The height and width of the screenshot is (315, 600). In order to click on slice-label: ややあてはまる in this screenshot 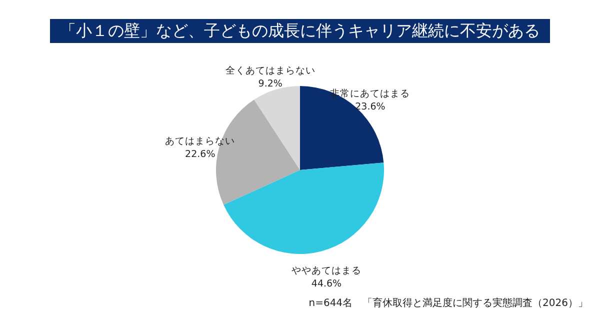, I will do `click(326, 271)`.